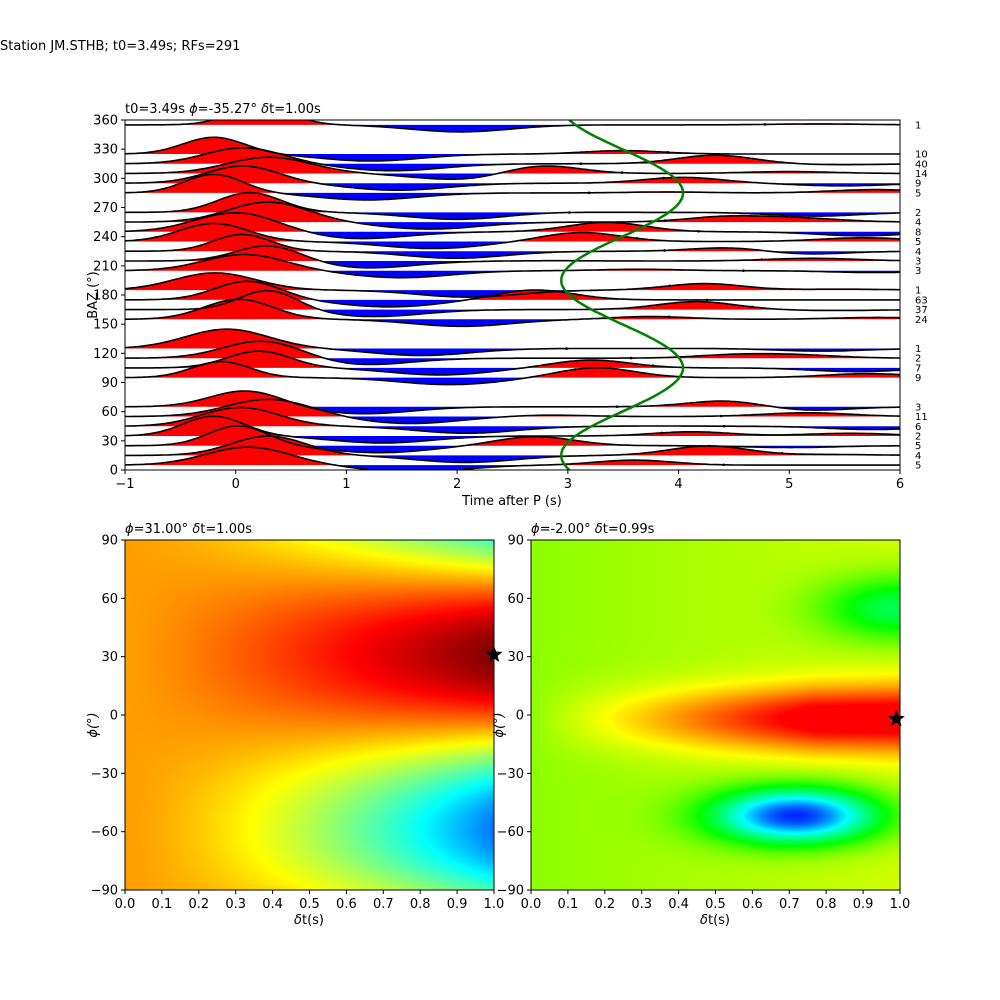 This screenshot has height=1000, width=1000. I want to click on bin-count-label: 5, so click(918, 242).